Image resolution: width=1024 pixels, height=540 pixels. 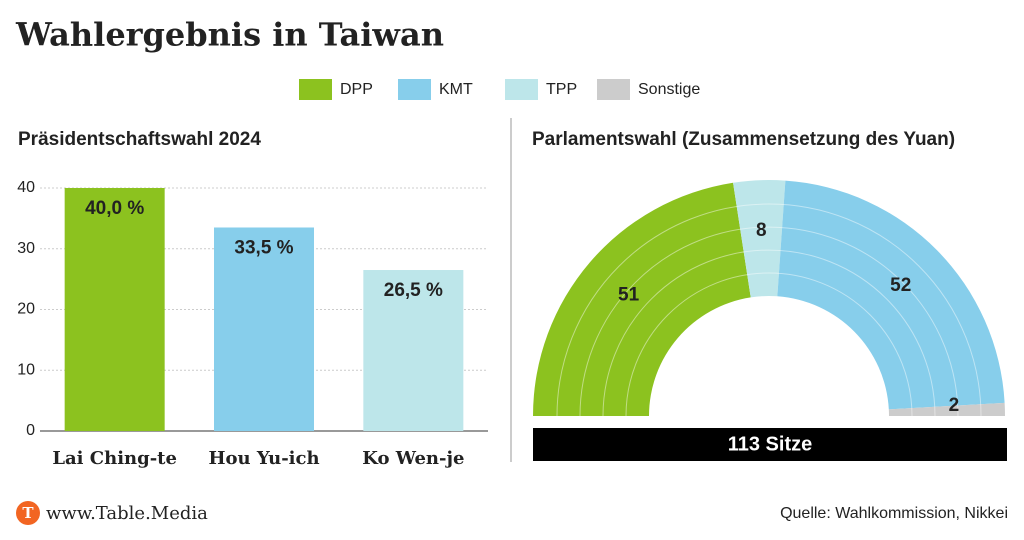 I want to click on y-tick-label: 10, so click(x=26, y=369).